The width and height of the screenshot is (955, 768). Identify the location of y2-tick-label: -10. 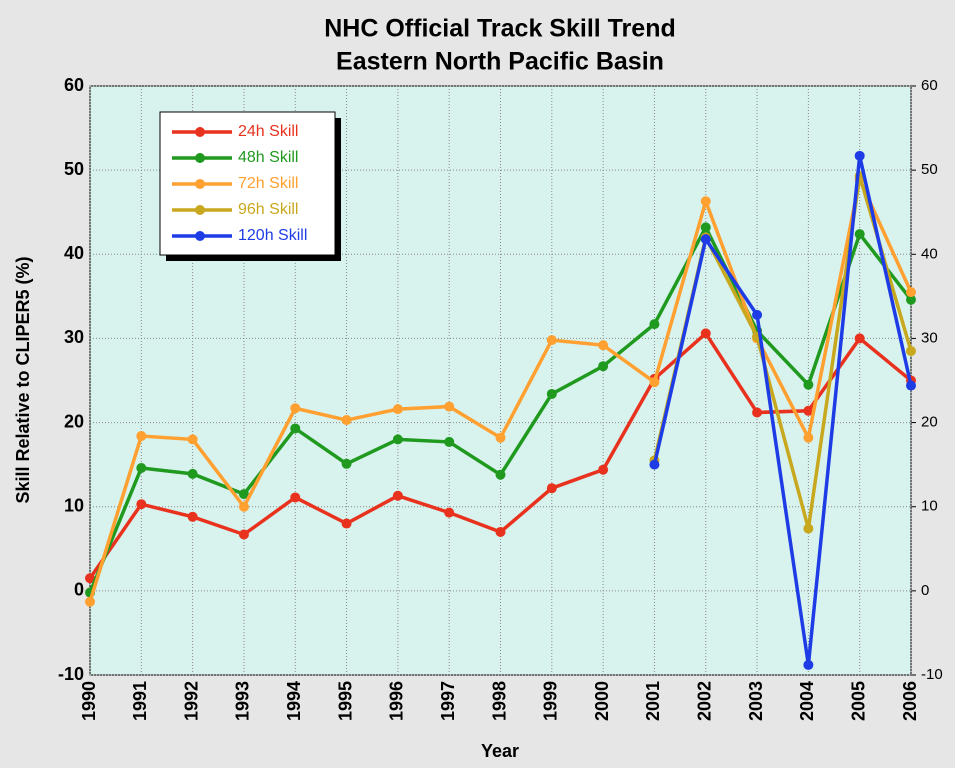
(932, 674).